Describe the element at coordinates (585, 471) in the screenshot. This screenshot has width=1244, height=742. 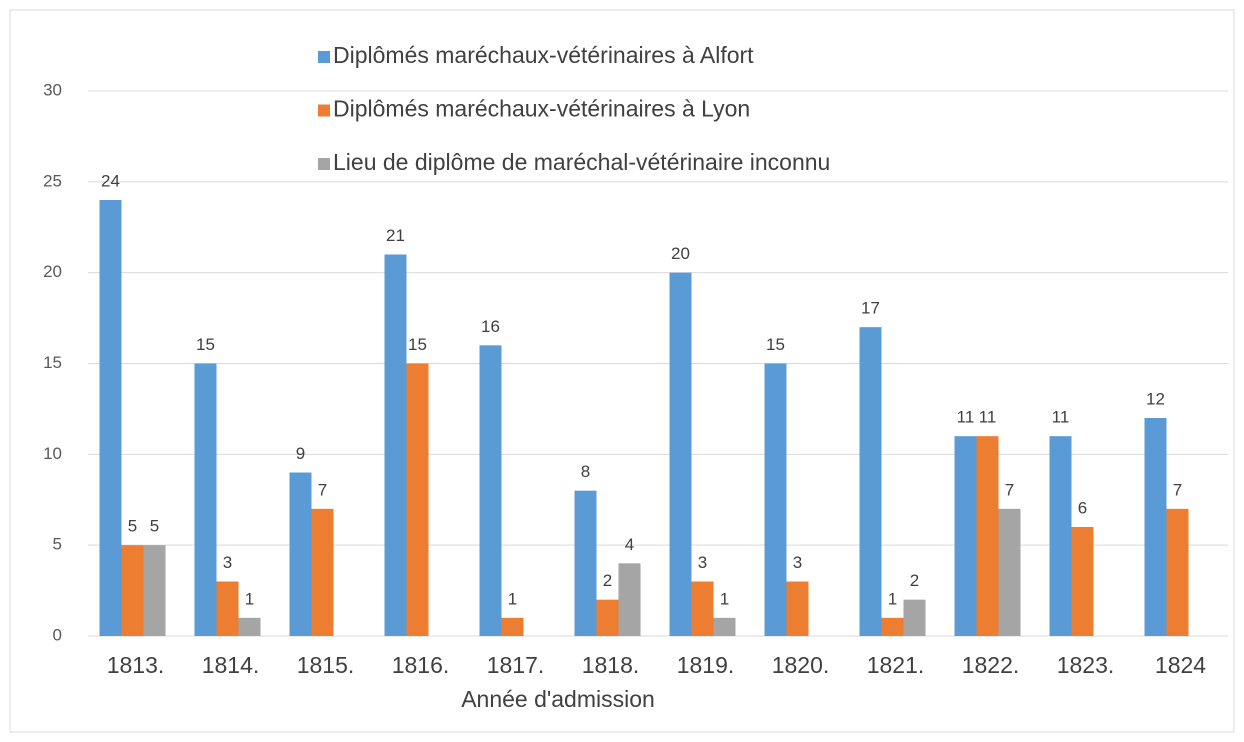
I see `data-label: 8` at that location.